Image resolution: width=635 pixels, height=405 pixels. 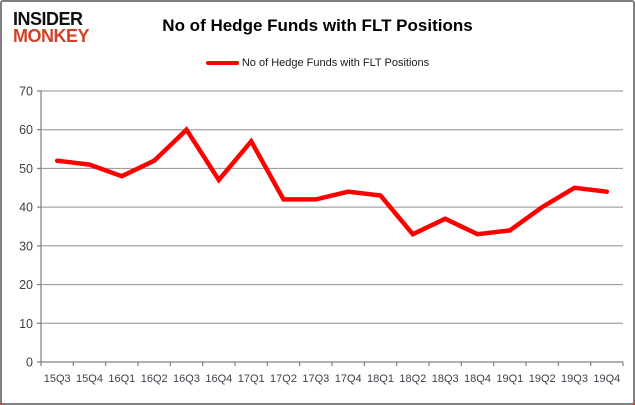 I want to click on x-tick-label-19Q4: 19Q4, so click(x=606, y=379).